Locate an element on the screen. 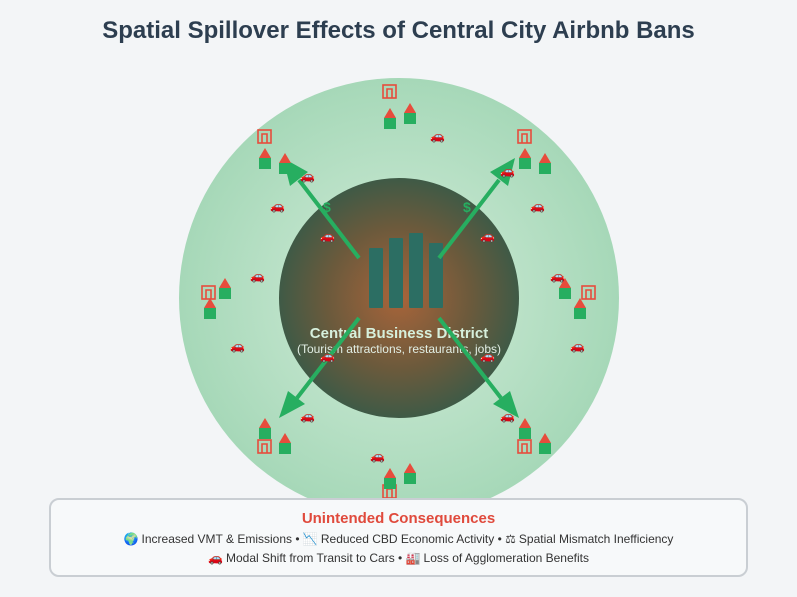 This screenshot has height=597, width=797. chart-down-icon: 📉 is located at coordinates (310, 539).